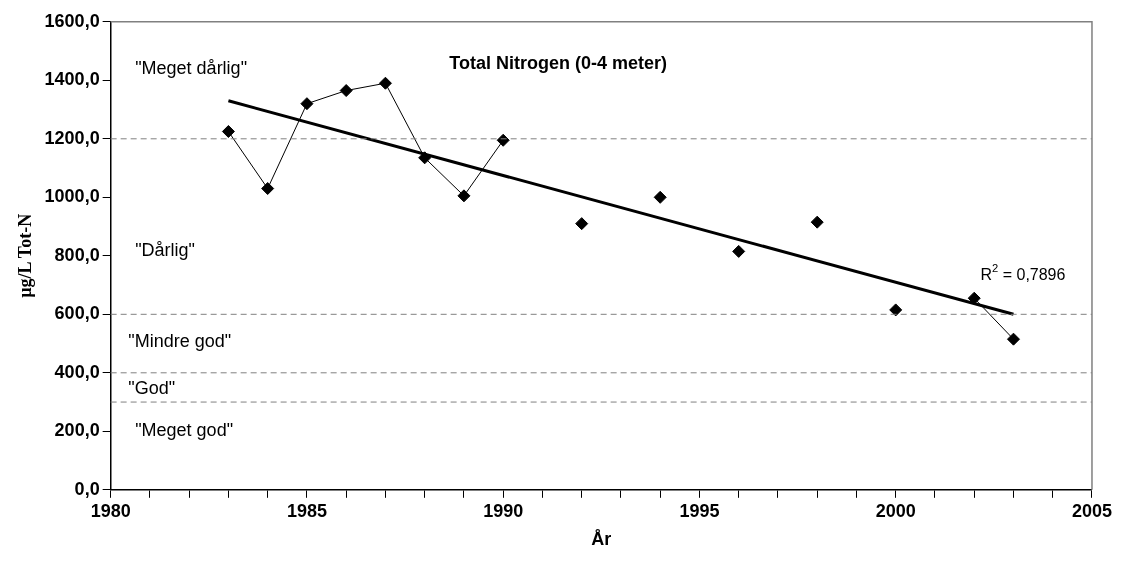  What do you see at coordinates (77, 430) in the screenshot?
I see `y-tick-label: 200,0` at bounding box center [77, 430].